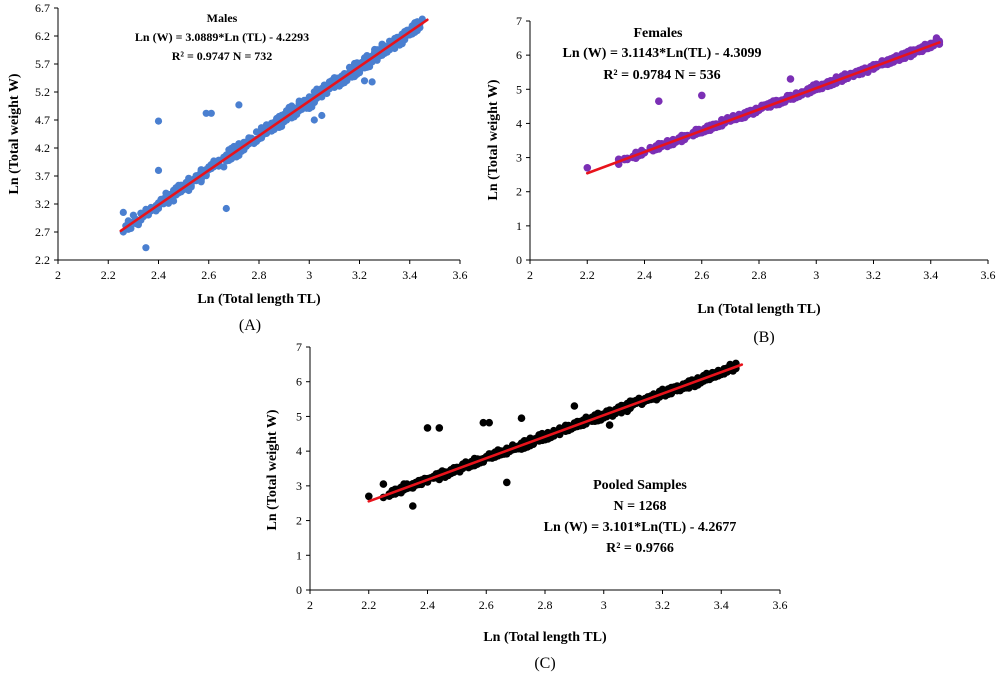 This screenshot has width=1007, height=682. I want to click on y-tick-label: 4.7, so click(42, 120).